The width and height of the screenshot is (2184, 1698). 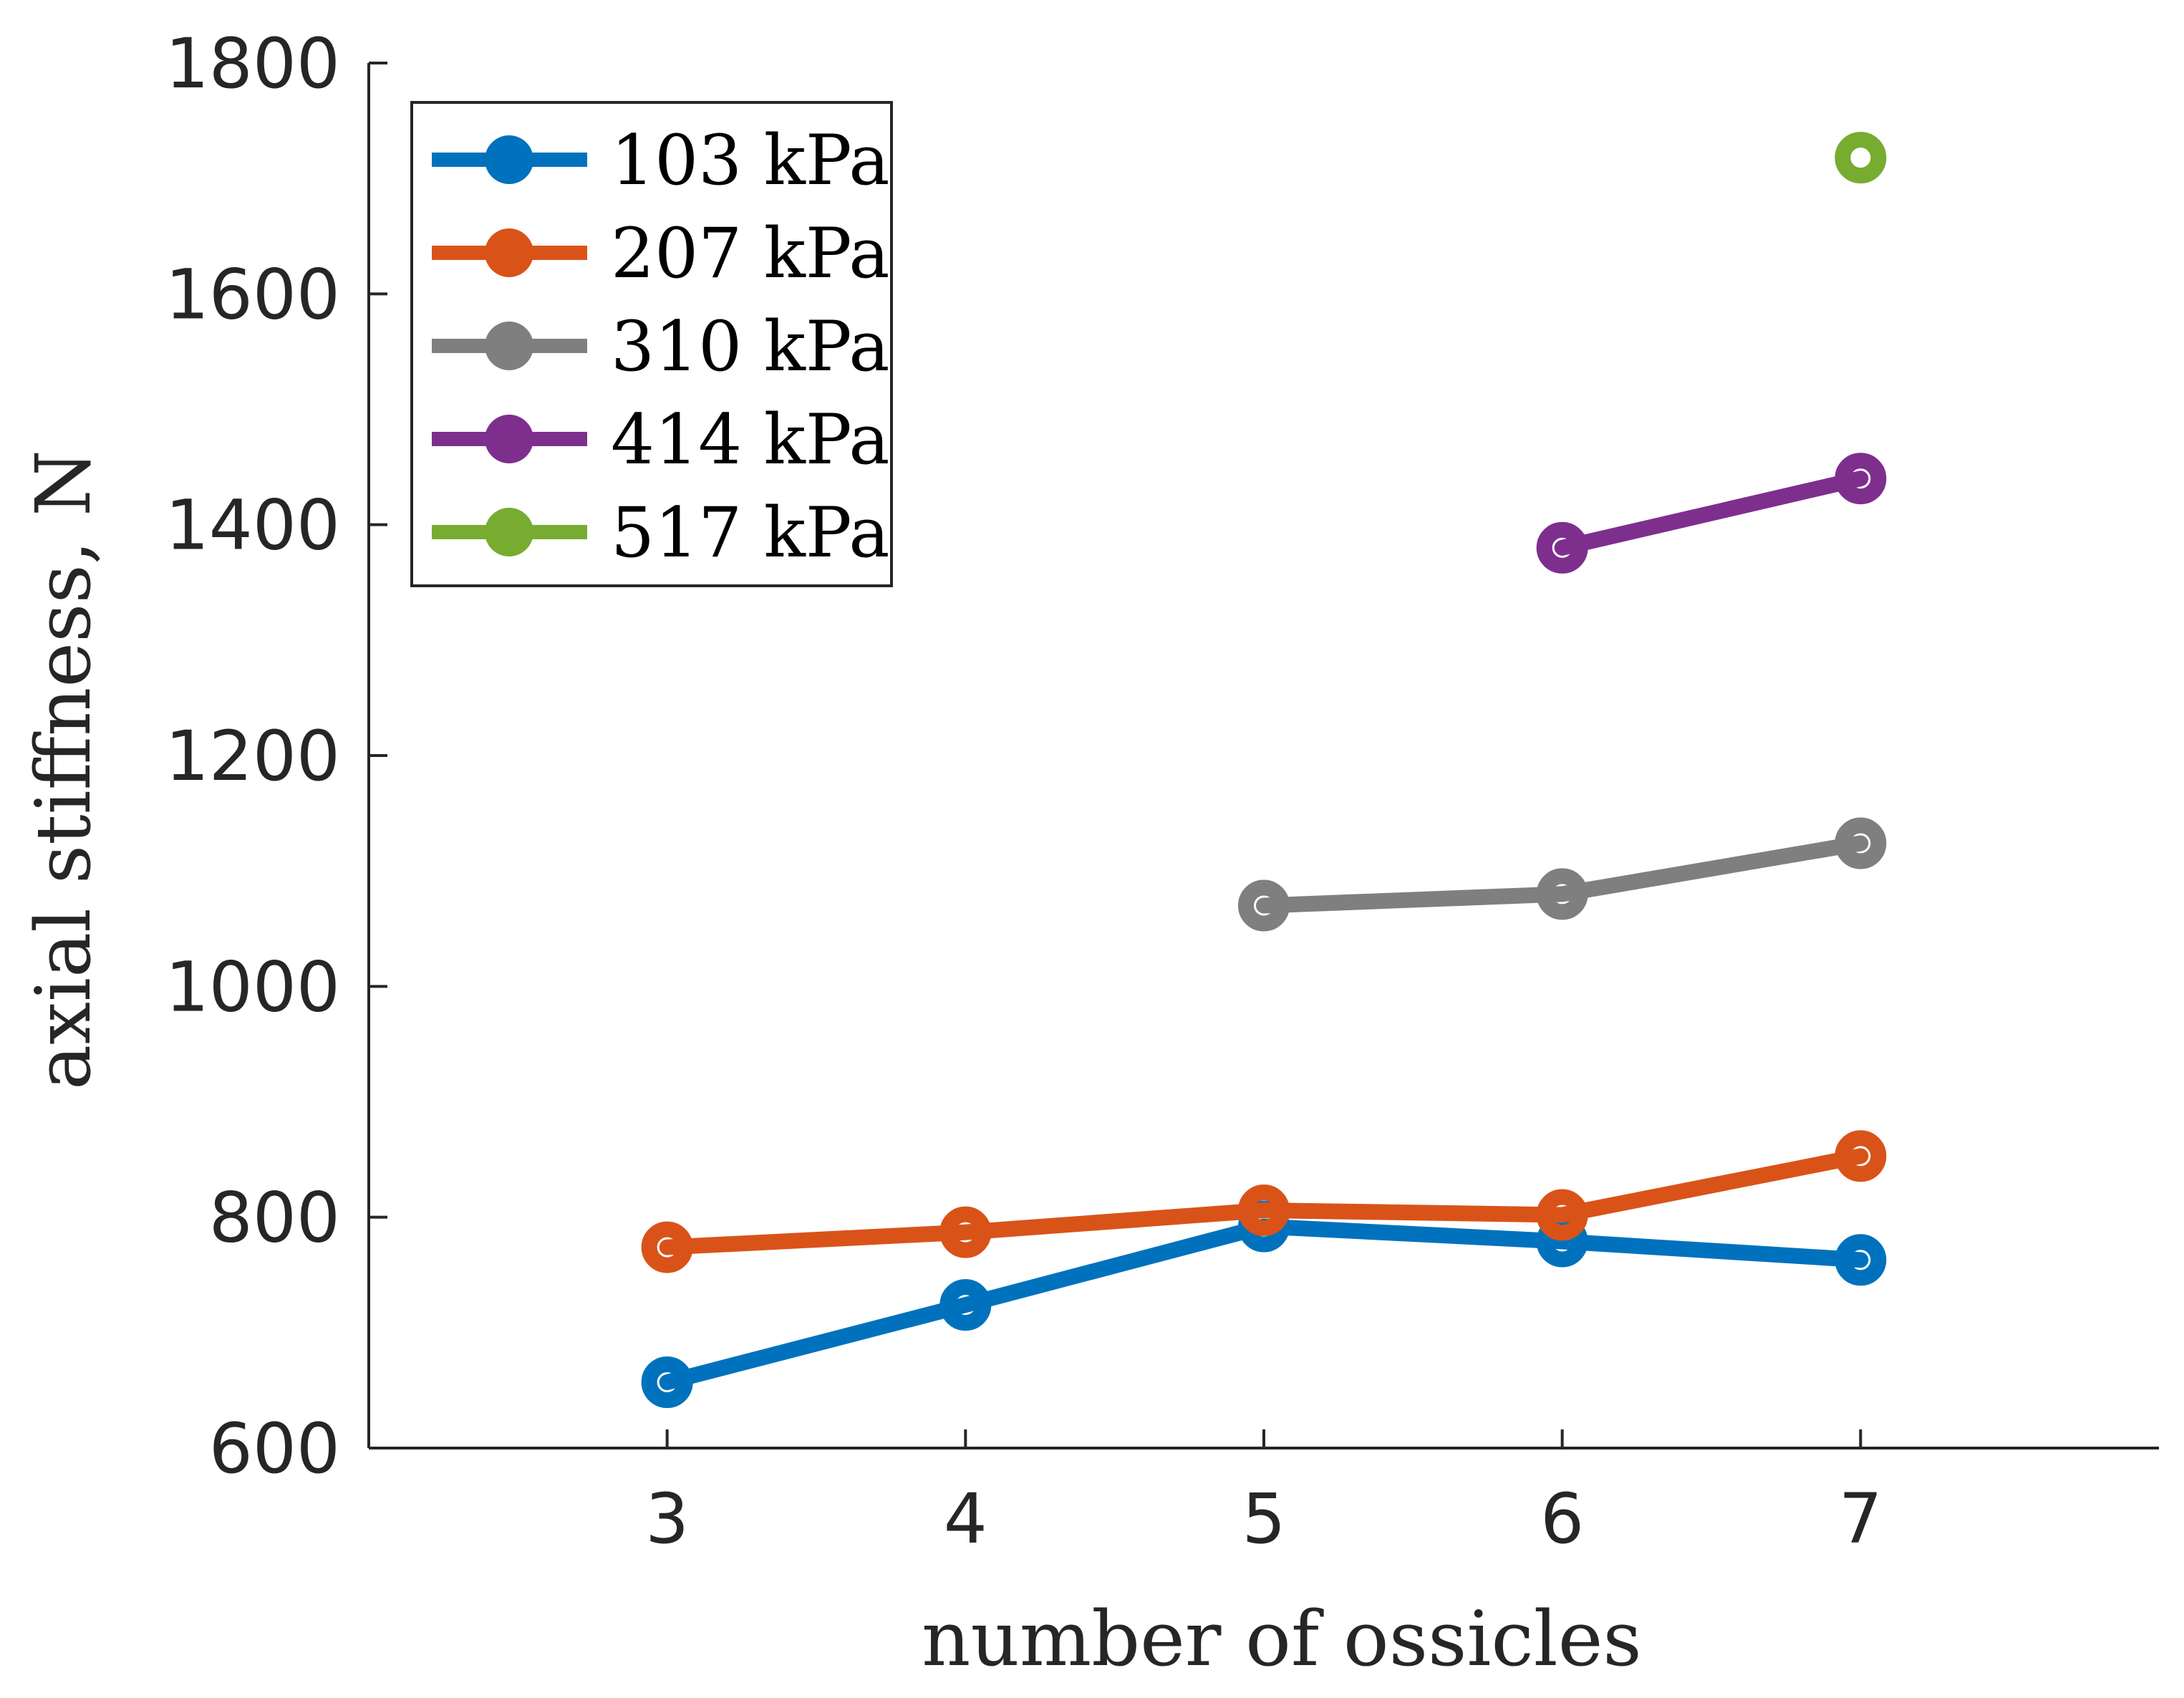 What do you see at coordinates (252, 987) in the screenshot?
I see `y-tick-label: 1000` at bounding box center [252, 987].